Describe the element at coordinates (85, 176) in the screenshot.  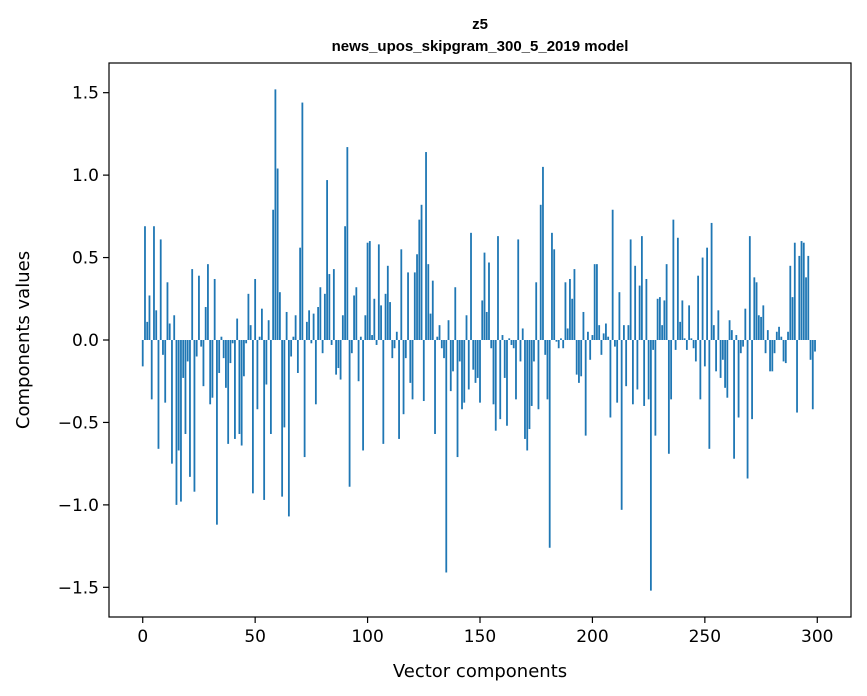
I see `y-tick-label: 1.0` at that location.